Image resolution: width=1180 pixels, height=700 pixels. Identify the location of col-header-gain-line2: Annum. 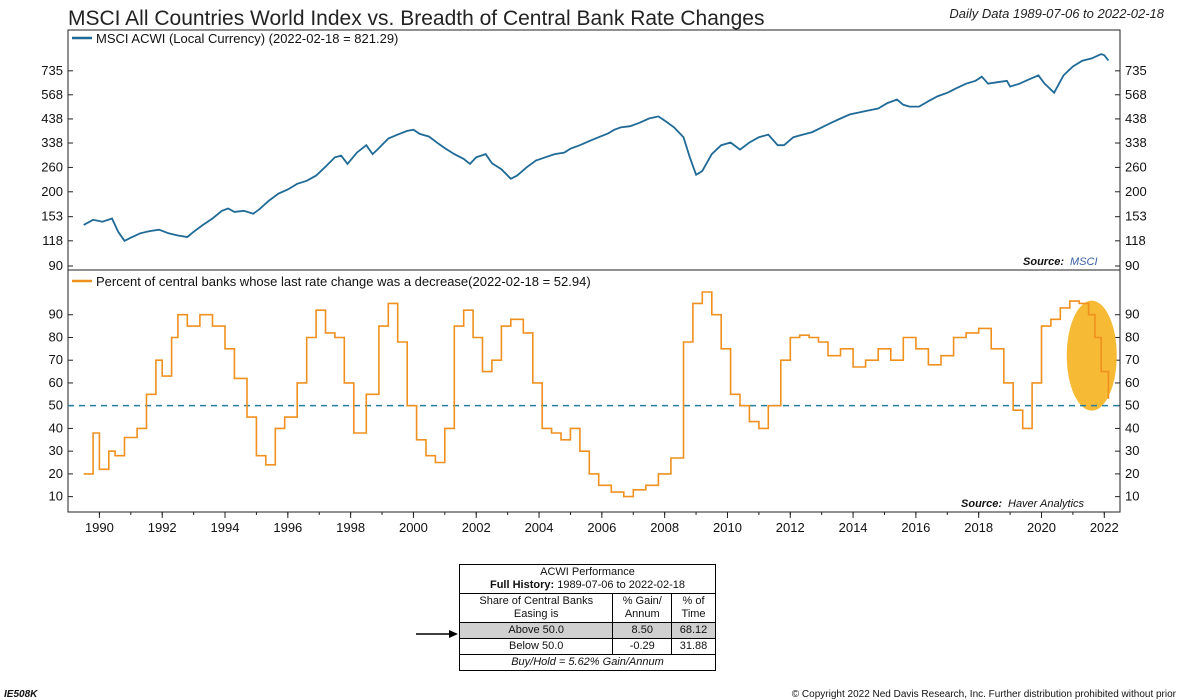
(642, 614).